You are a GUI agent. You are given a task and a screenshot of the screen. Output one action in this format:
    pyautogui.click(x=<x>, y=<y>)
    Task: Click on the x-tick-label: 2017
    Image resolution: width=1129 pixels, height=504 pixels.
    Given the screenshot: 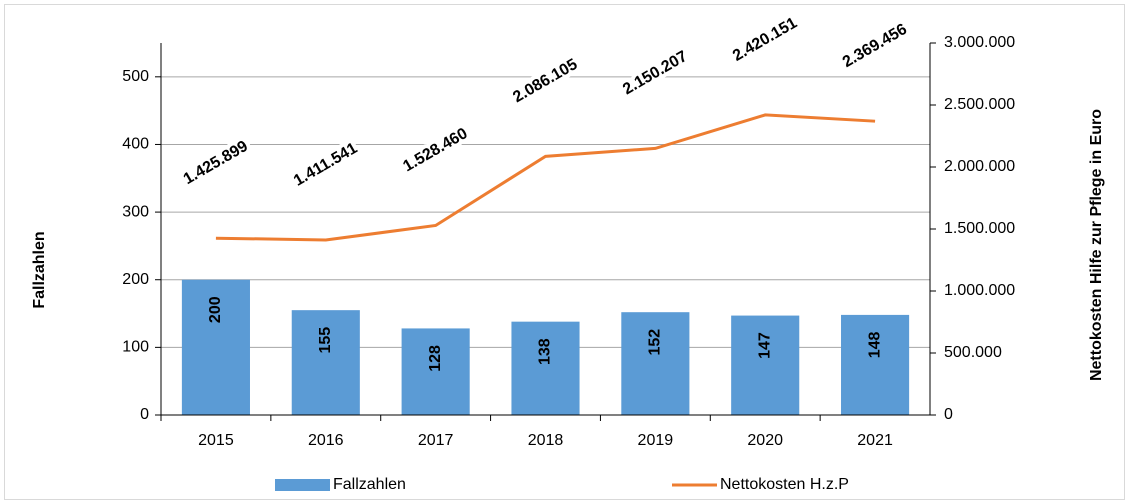 What is the action you would take?
    pyautogui.click(x=436, y=440)
    